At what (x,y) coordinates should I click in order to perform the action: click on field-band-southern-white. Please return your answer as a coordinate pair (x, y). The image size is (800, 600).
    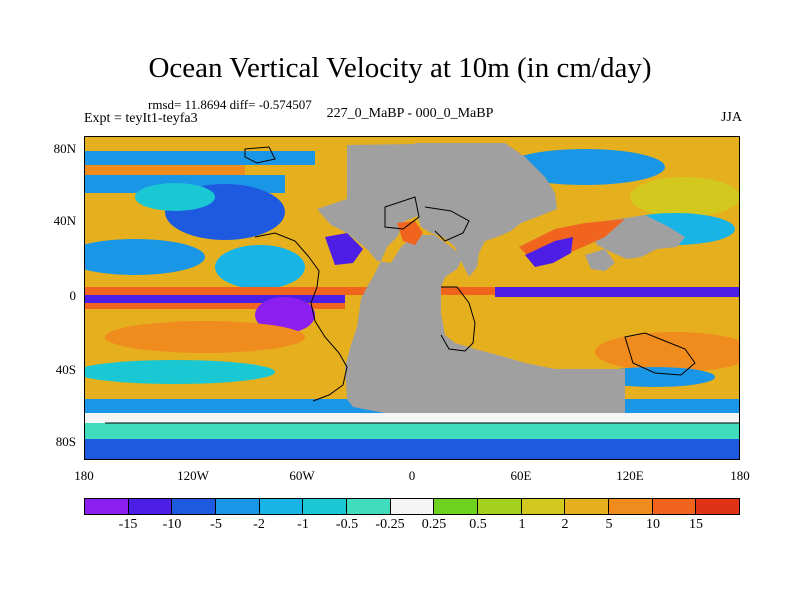
    Looking at the image, I should click on (412, 418).